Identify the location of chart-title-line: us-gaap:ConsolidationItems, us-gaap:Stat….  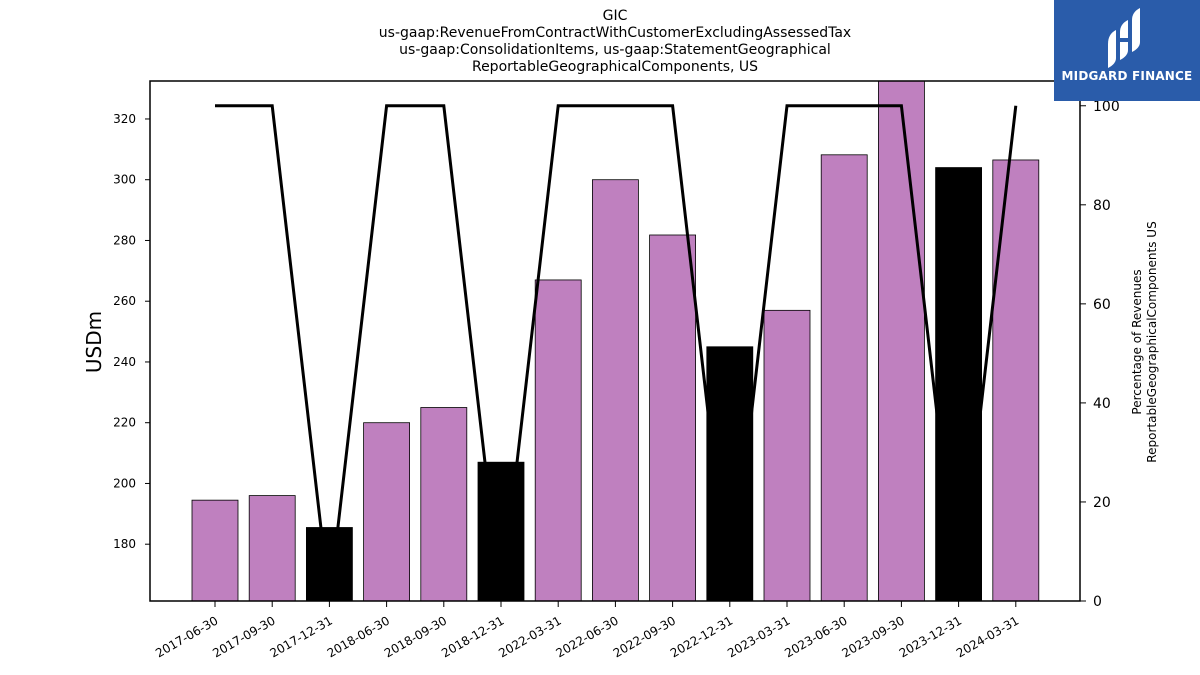
(615, 50).